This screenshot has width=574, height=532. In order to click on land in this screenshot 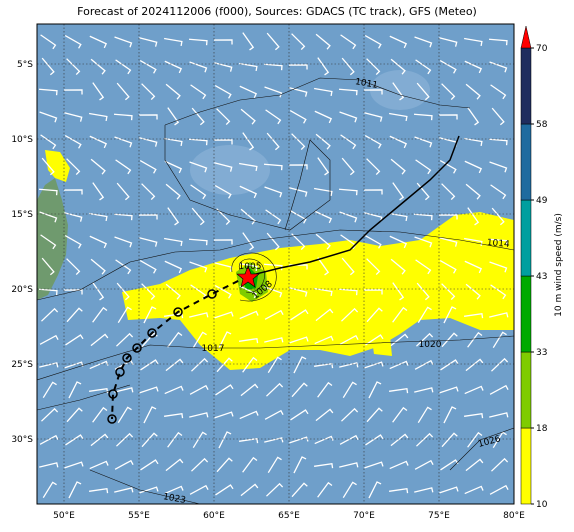, I will do `click(52, 239)`.